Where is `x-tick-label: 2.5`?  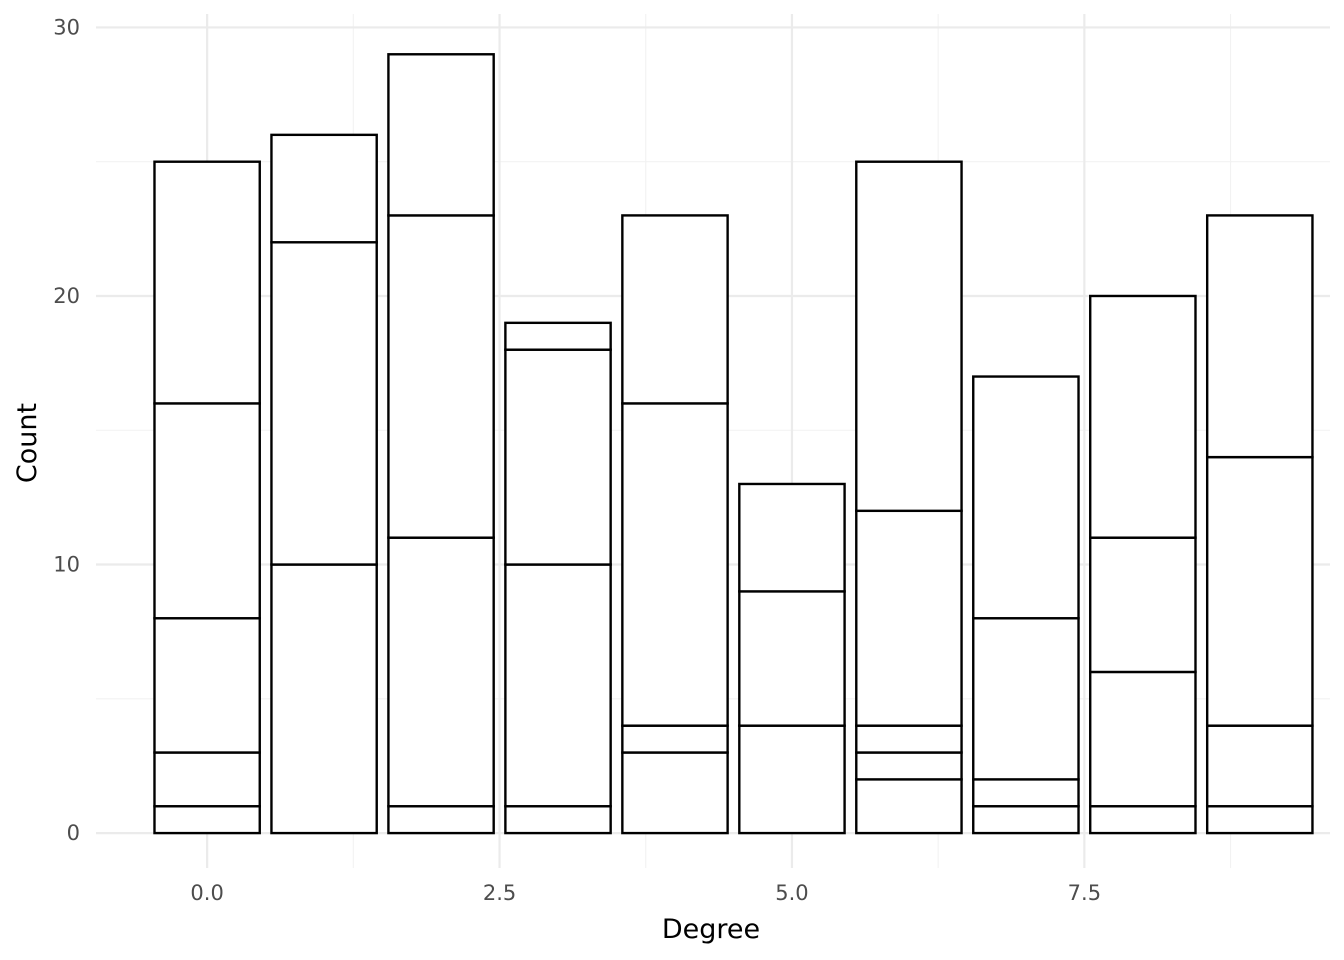
x-tick-label: 2.5 is located at coordinates (499, 893).